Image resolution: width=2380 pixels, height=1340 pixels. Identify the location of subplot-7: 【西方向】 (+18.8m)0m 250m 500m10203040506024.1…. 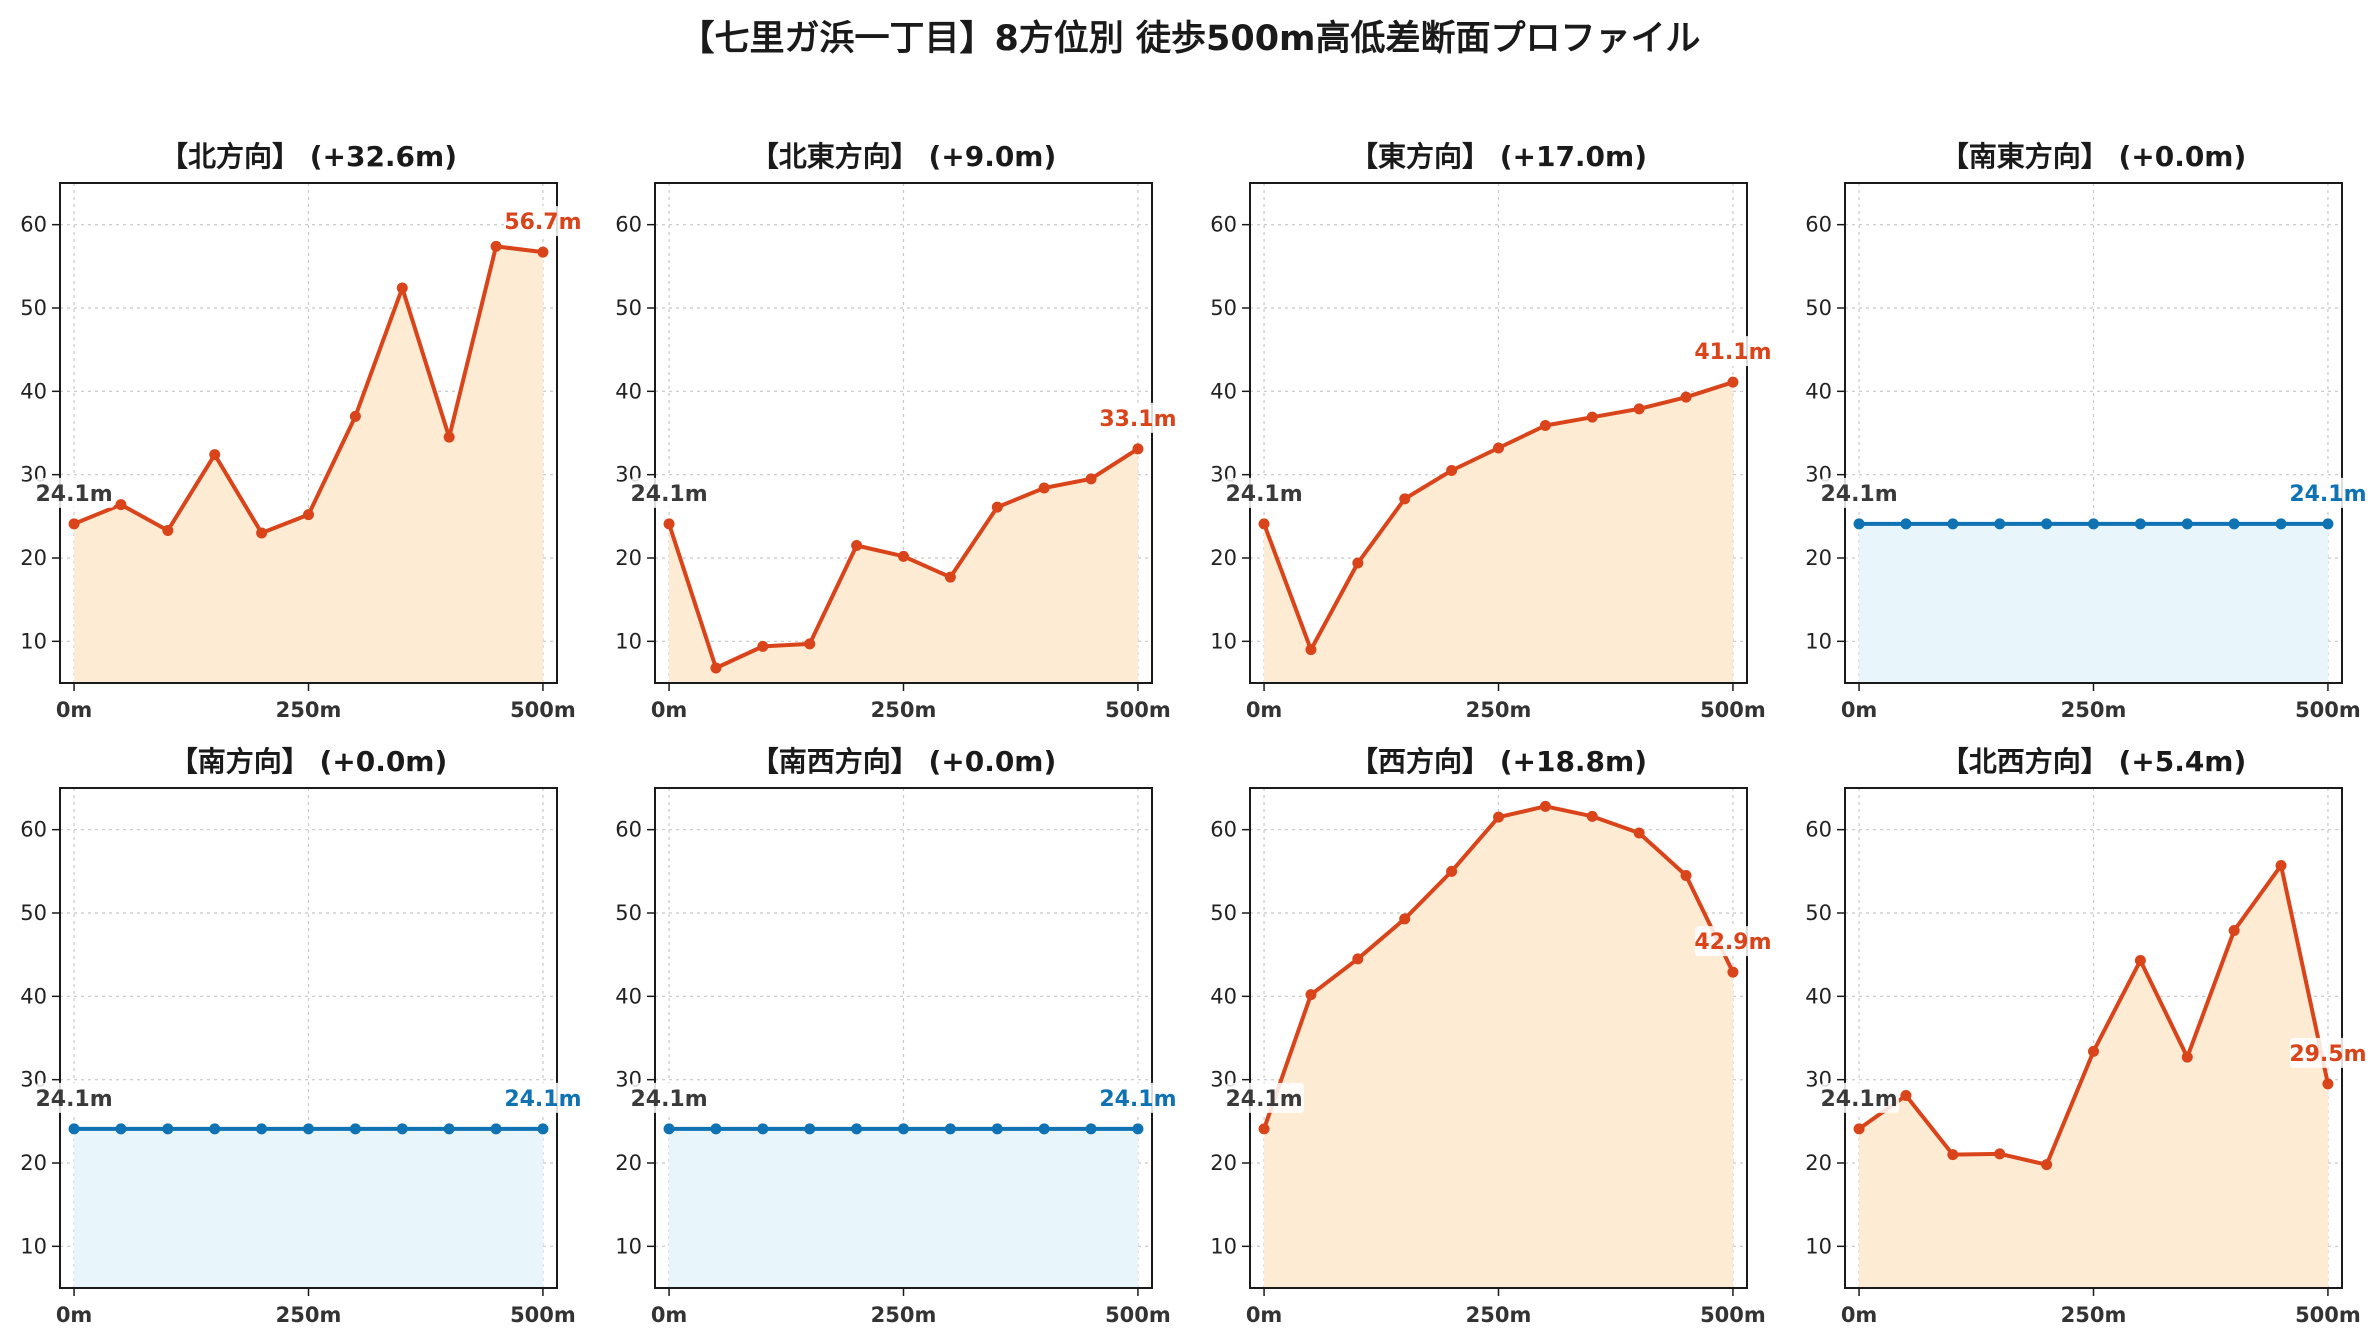
(1491, 1036).